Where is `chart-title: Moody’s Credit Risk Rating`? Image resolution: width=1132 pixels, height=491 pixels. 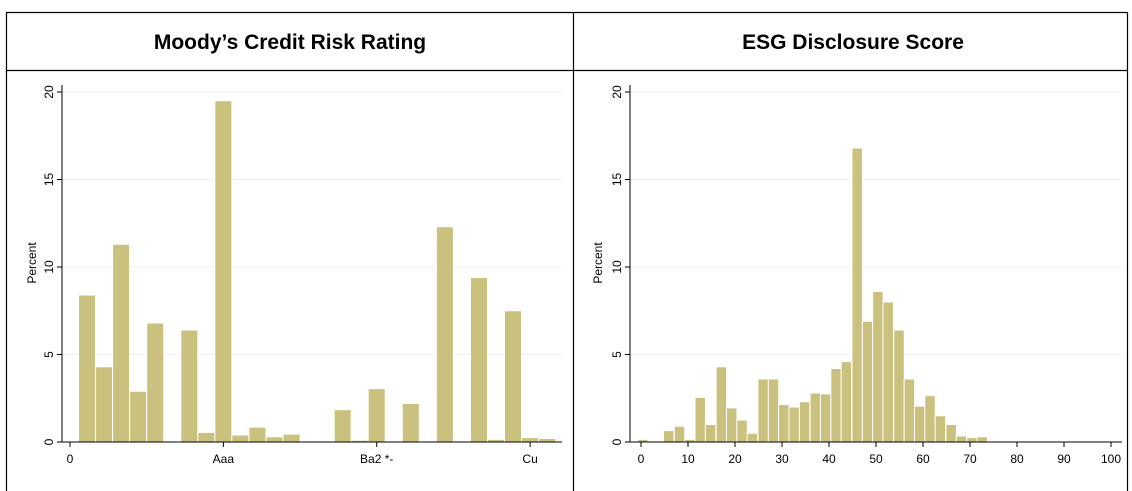
chart-title: Moody’s Credit Risk Rating is located at coordinates (290, 42).